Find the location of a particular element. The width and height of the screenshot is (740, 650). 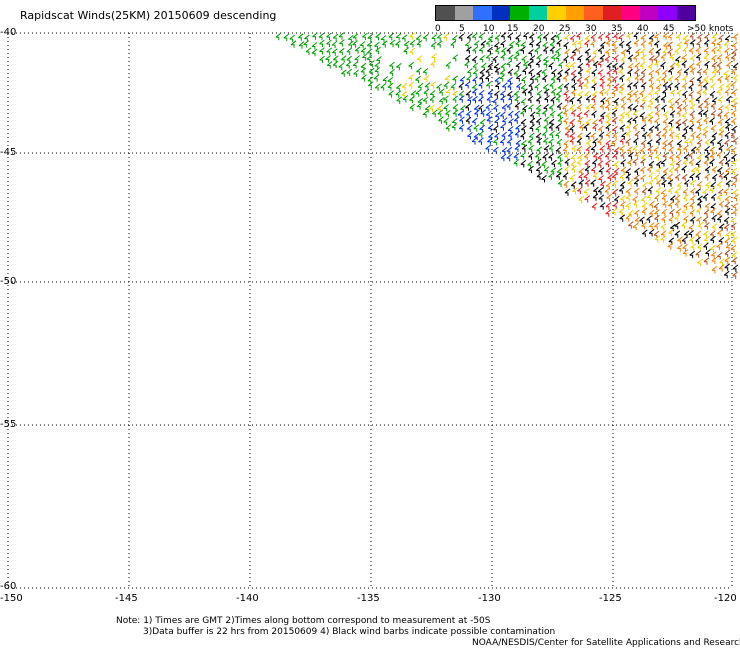

legend-label: 25 is located at coordinates (565, 29).